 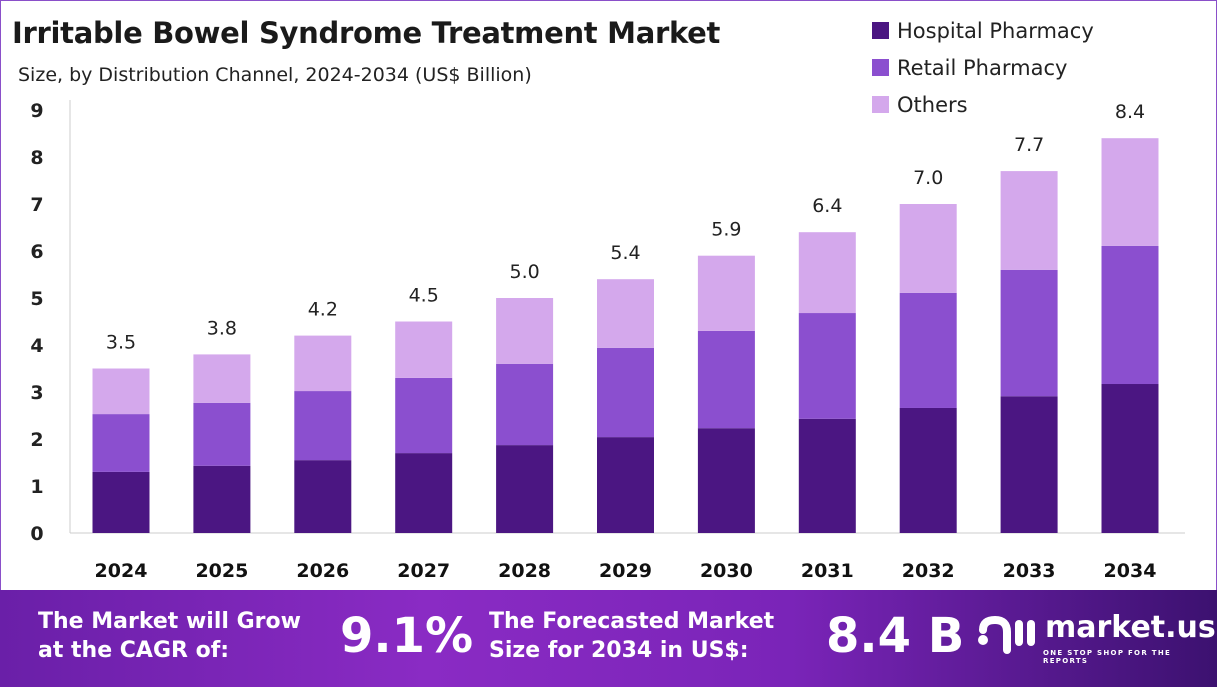 I want to click on total-label: 7.0, so click(x=928, y=178).